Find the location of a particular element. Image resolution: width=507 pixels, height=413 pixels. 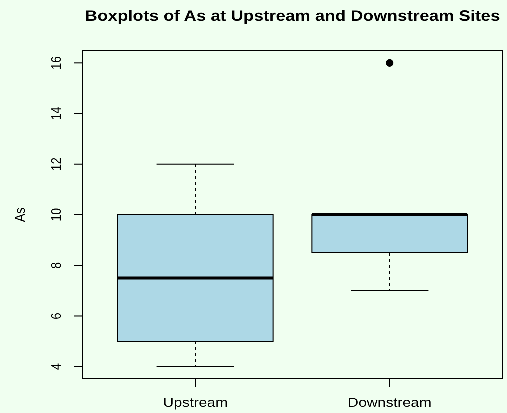

y-tick-label: 4 is located at coordinates (56, 367).